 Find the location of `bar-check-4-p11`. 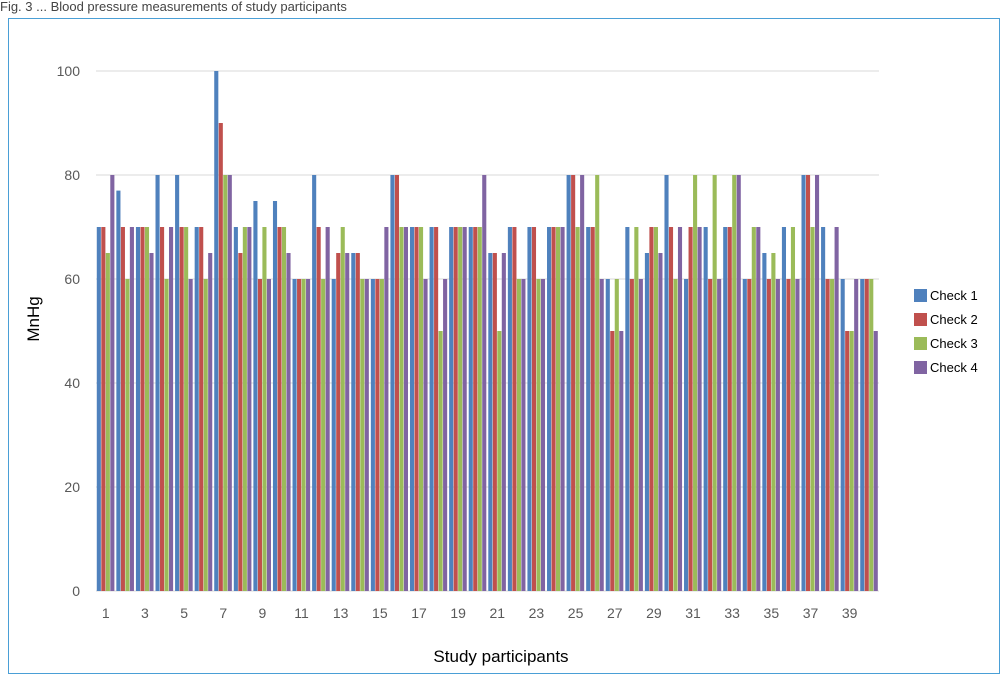

bar-check-4-p11 is located at coordinates (308, 435).